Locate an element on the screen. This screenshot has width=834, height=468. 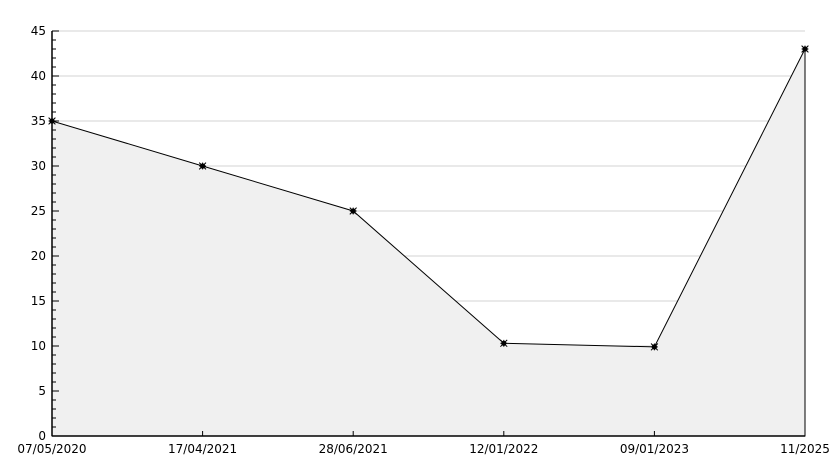
x-tick-label-2: 28/06/2021 is located at coordinates (353, 449).